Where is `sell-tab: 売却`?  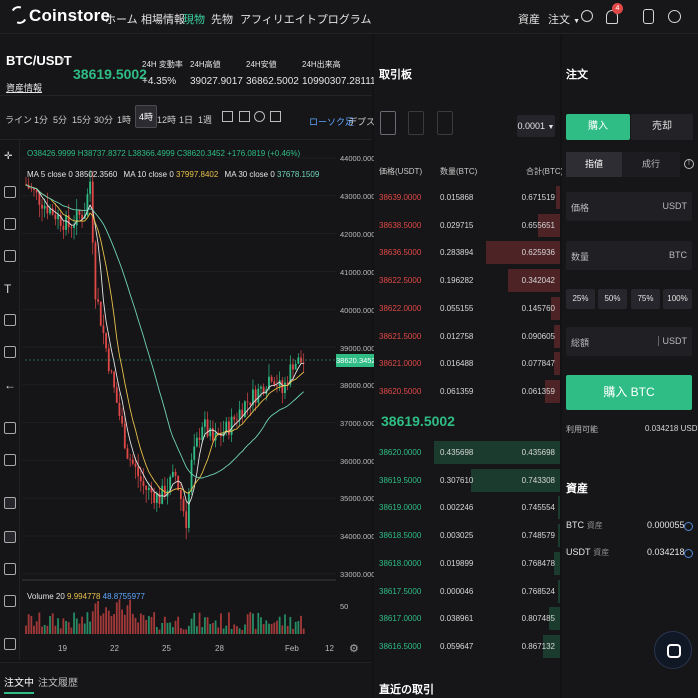 sell-tab: 売却 is located at coordinates (662, 127).